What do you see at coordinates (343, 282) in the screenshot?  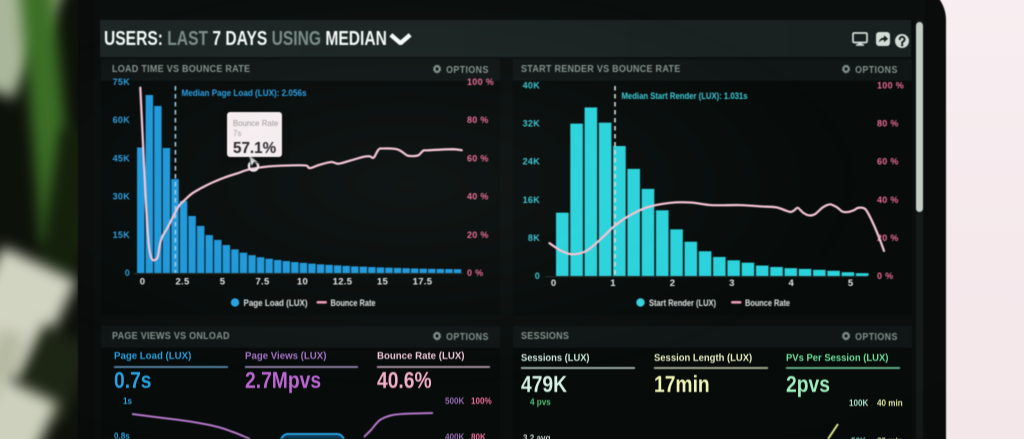 I see `svg-text: 12.5` at bounding box center [343, 282].